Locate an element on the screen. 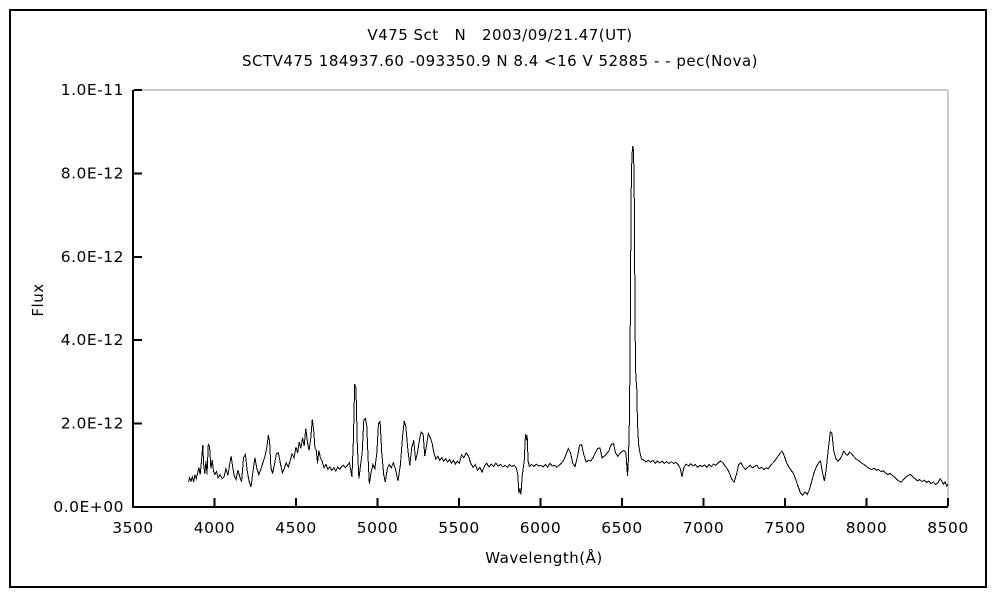 The height and width of the screenshot is (600, 1000). x-tick-label: 7000 is located at coordinates (703, 528).